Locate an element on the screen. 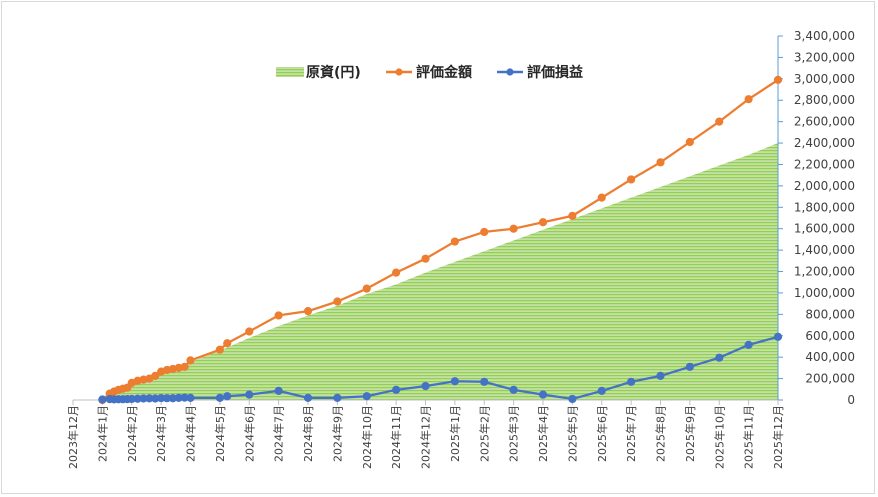 This screenshot has width=878, height=497. y-tick-label: 0 is located at coordinates (851, 400).